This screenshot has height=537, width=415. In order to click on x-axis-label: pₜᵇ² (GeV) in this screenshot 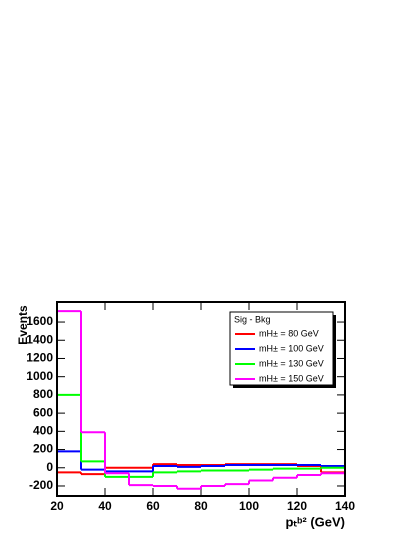, I will do `click(315, 521)`.